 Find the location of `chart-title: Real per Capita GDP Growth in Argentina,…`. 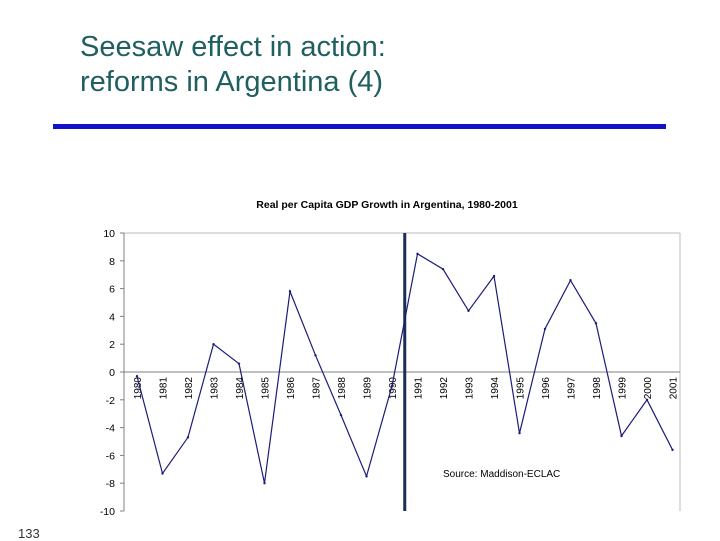

chart-title: Real per Capita GDP Growth in Argentina,… is located at coordinates (387, 205).